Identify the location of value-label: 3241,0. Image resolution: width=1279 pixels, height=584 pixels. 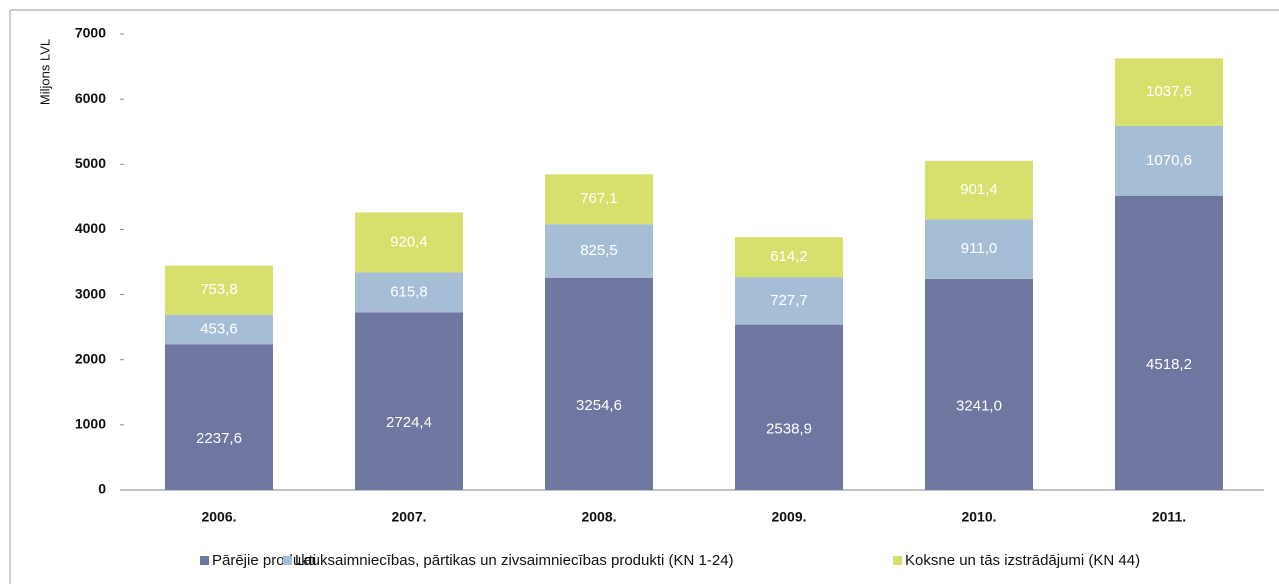
(979, 405).